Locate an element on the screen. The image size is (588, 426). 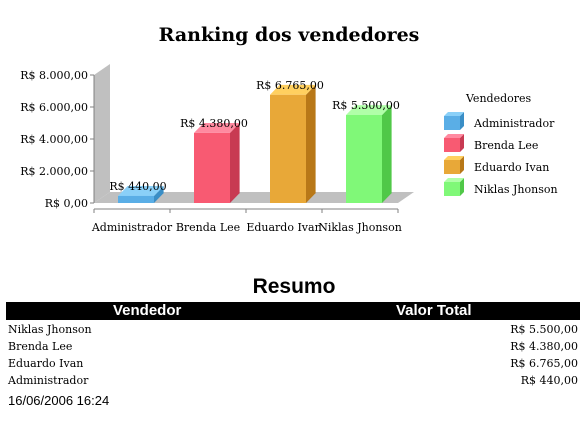
data-label: R$ 5.500,00 is located at coordinates (366, 105).